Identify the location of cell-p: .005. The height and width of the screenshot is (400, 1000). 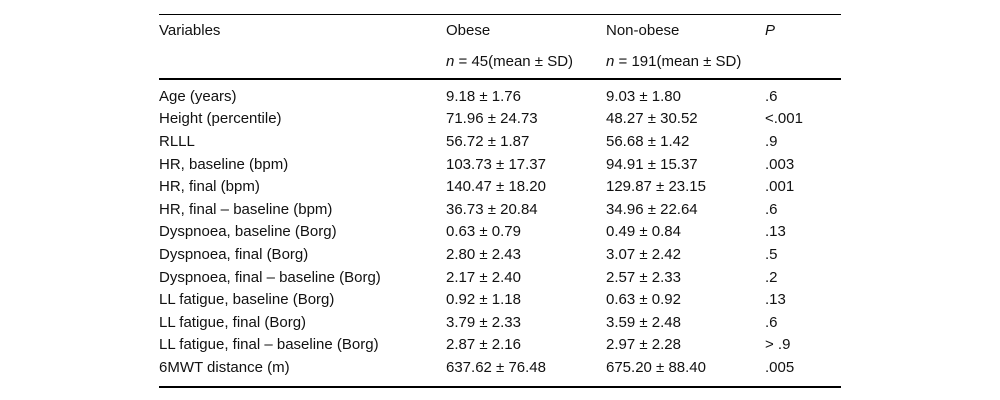
(780, 367).